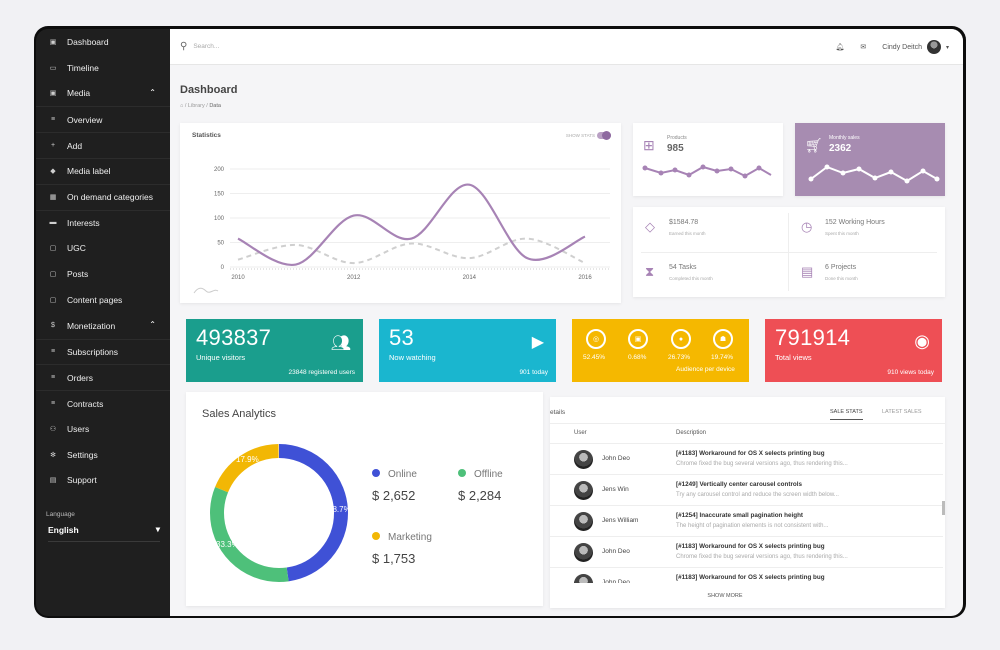 This screenshot has width=1000, height=650. Describe the element at coordinates (354, 278) in the screenshot. I see `x-tick-label: 2012` at that location.